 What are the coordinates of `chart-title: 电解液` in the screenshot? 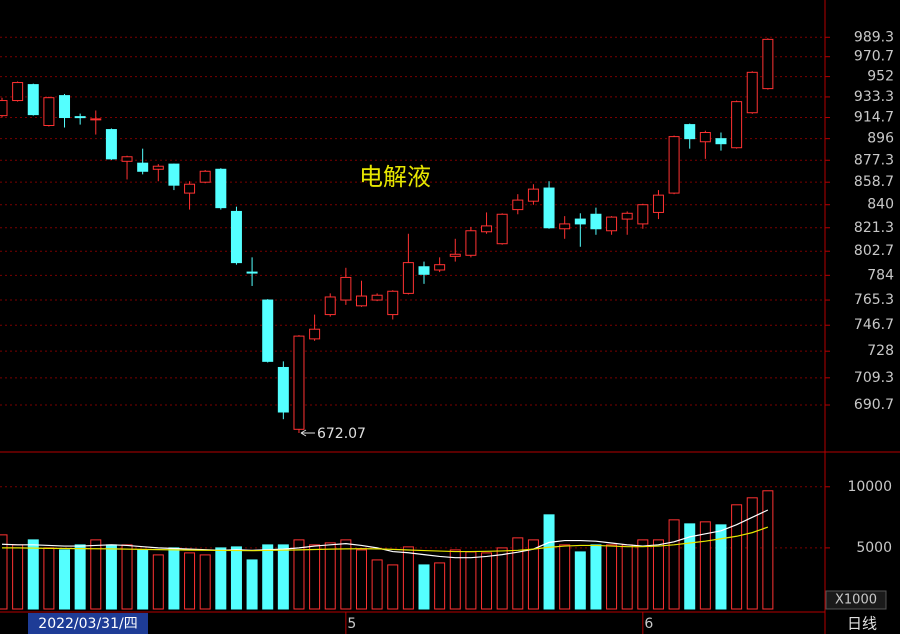 It's located at (395, 177).